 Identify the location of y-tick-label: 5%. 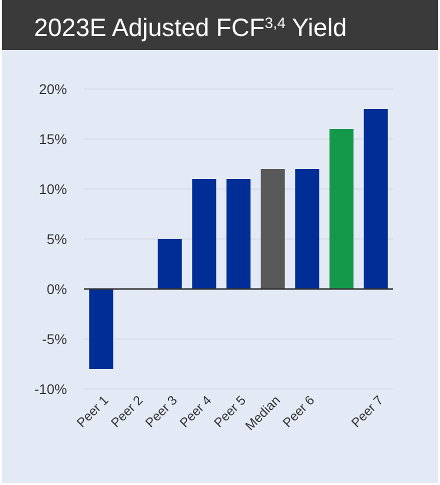
(56, 238).